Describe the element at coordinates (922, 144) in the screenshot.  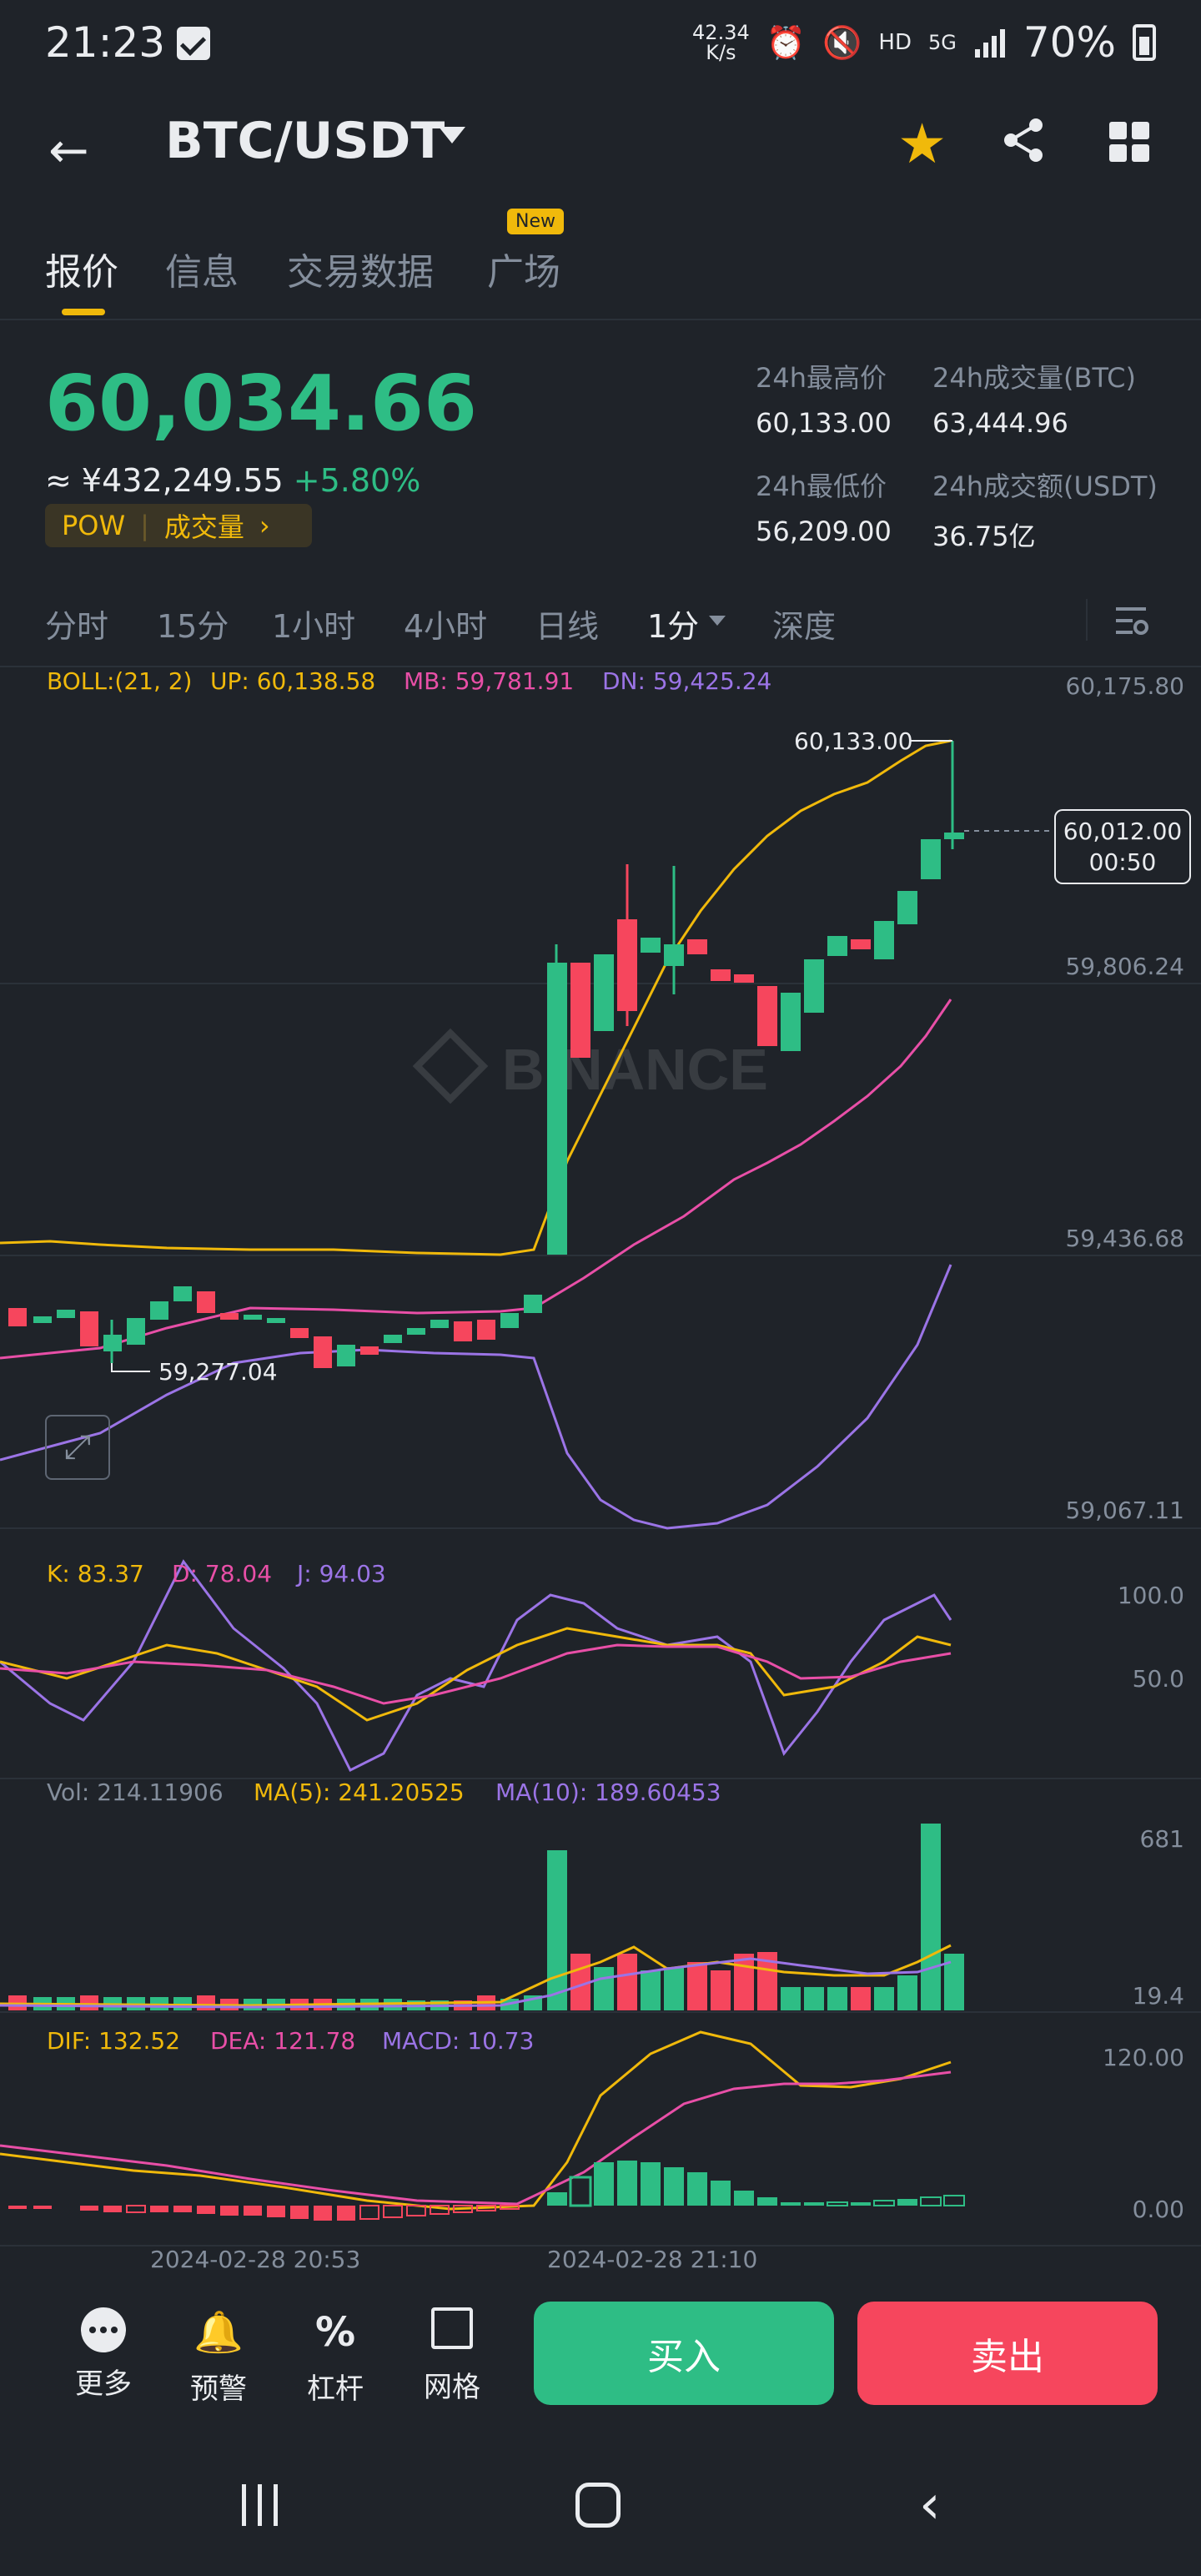
I see `favorite-star-icon: ★` at that location.